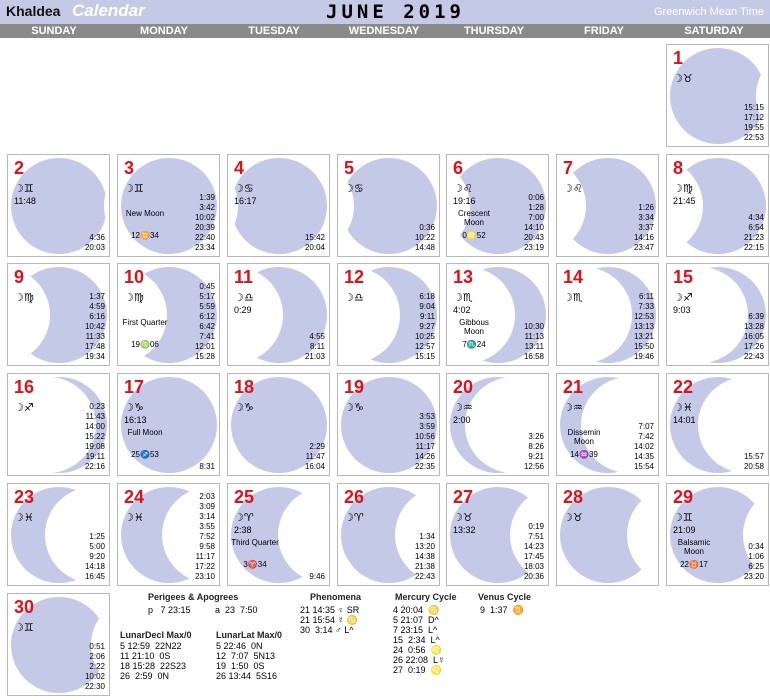  Describe the element at coordinates (425, 317) in the screenshot. I see `aspect-time: 9:11` at that location.